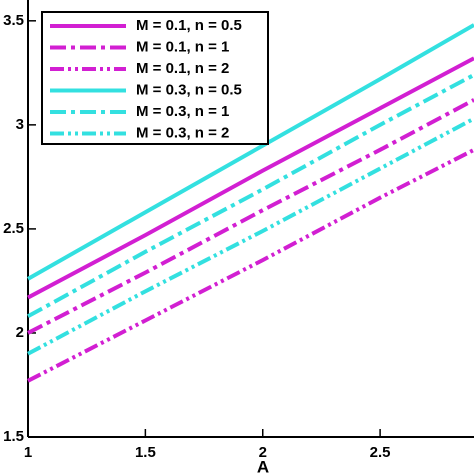 Image resolution: width=474 pixels, height=474 pixels. I want to click on y-tick-label: 2, so click(20, 332).